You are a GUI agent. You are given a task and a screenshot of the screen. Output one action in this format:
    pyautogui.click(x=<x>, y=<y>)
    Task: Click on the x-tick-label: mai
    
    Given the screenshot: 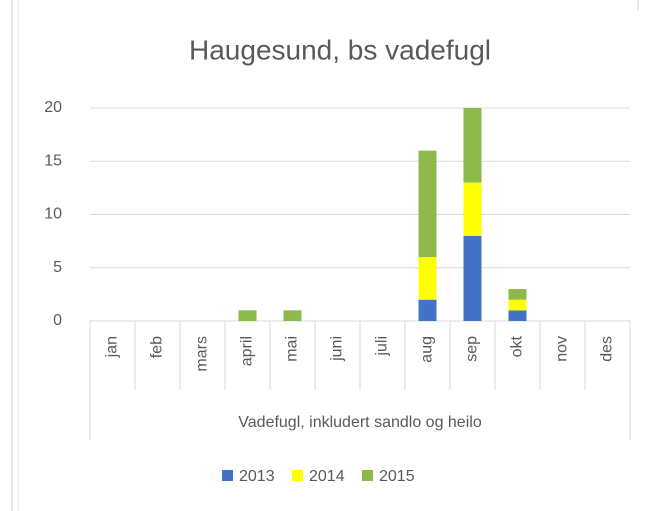 What is the action you would take?
    pyautogui.click(x=292, y=349)
    